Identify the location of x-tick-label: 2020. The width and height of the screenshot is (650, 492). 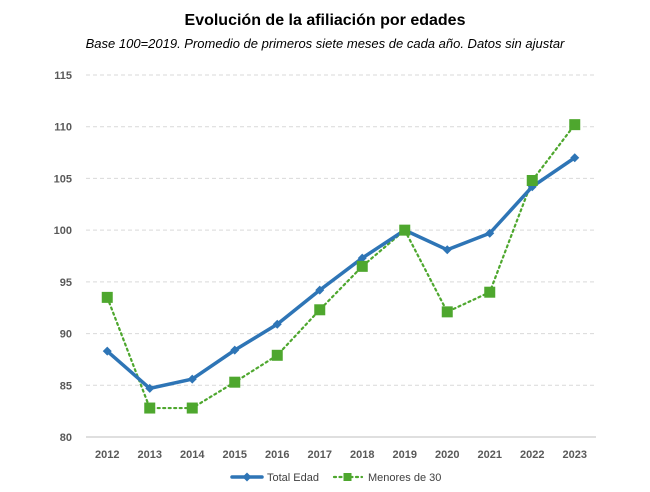
(447, 455).